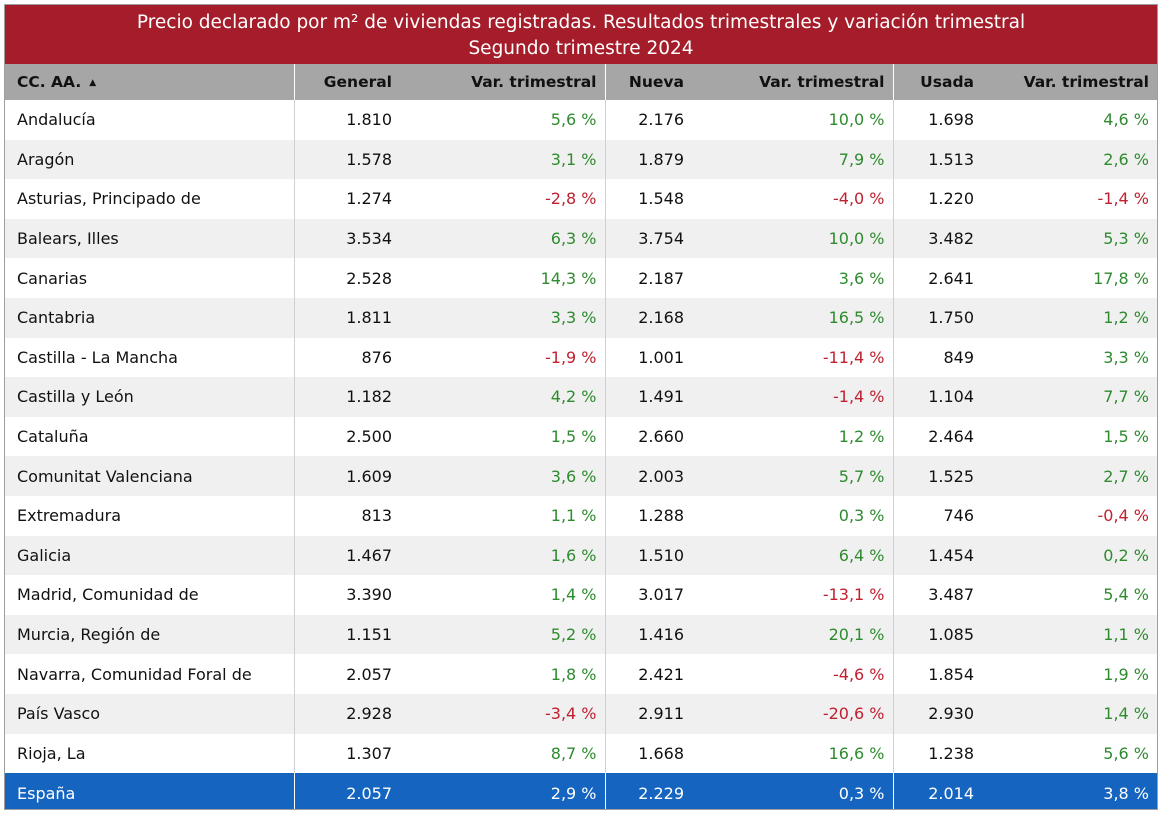  What do you see at coordinates (581, 753) in the screenshot?
I see `table-row: Rioja, La 1.307 8,7 % 1.668 16,6 % 1.238 5,6 %` at bounding box center [581, 753].